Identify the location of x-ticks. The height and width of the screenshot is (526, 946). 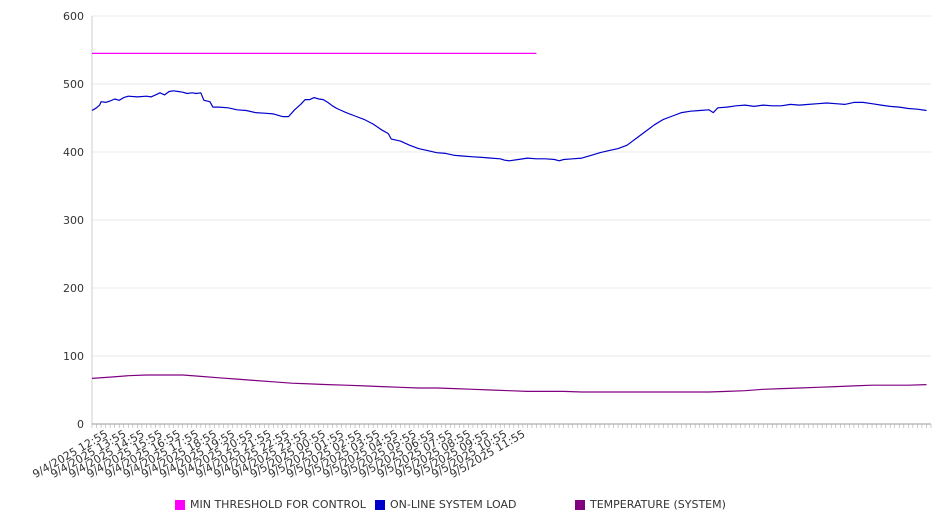
(511, 426).